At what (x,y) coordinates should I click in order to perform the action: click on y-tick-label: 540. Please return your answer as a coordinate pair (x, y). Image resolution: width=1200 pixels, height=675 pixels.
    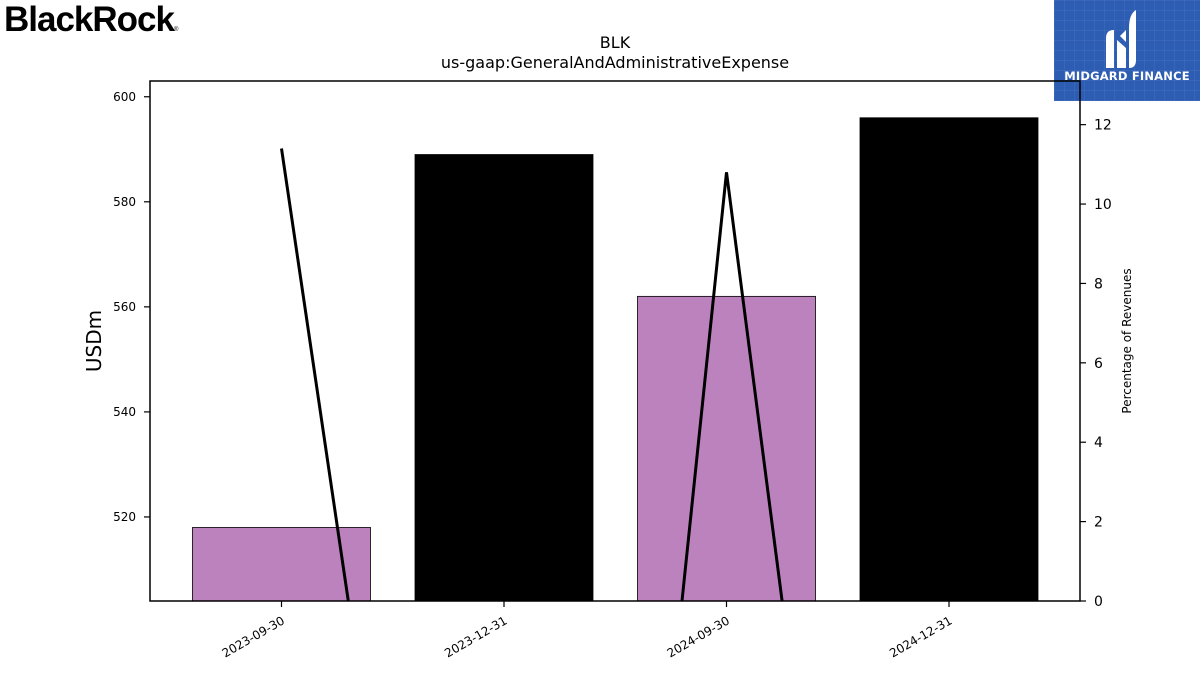
    Looking at the image, I should click on (124, 412).